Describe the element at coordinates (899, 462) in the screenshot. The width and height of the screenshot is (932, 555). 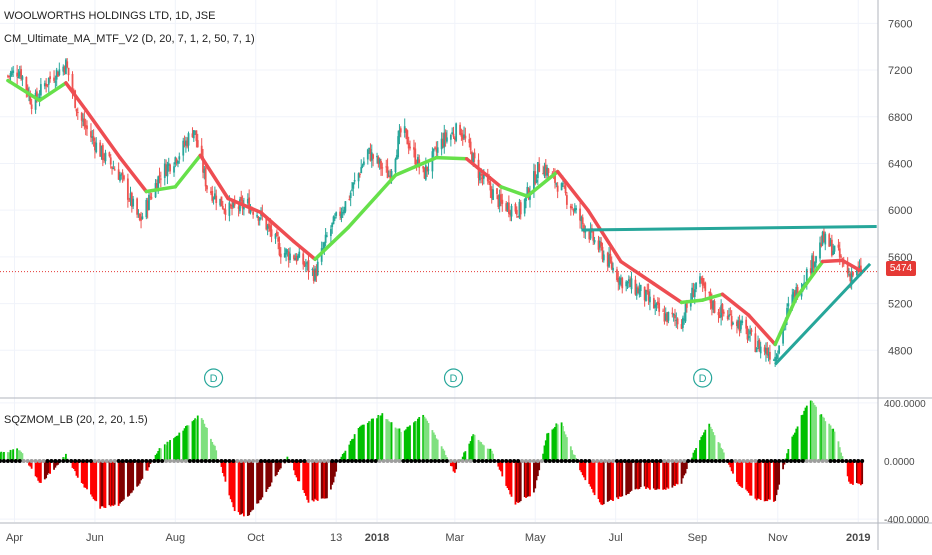
I see `momentum-tick-label: 0.0000` at that location.